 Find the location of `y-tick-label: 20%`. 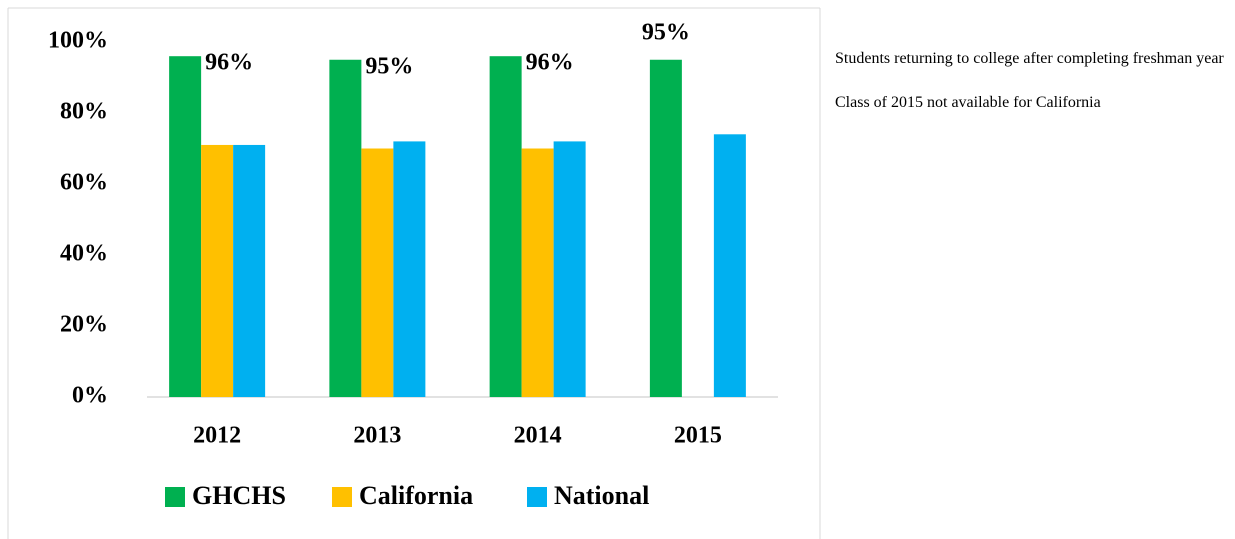

y-tick-label: 20% is located at coordinates (84, 325).